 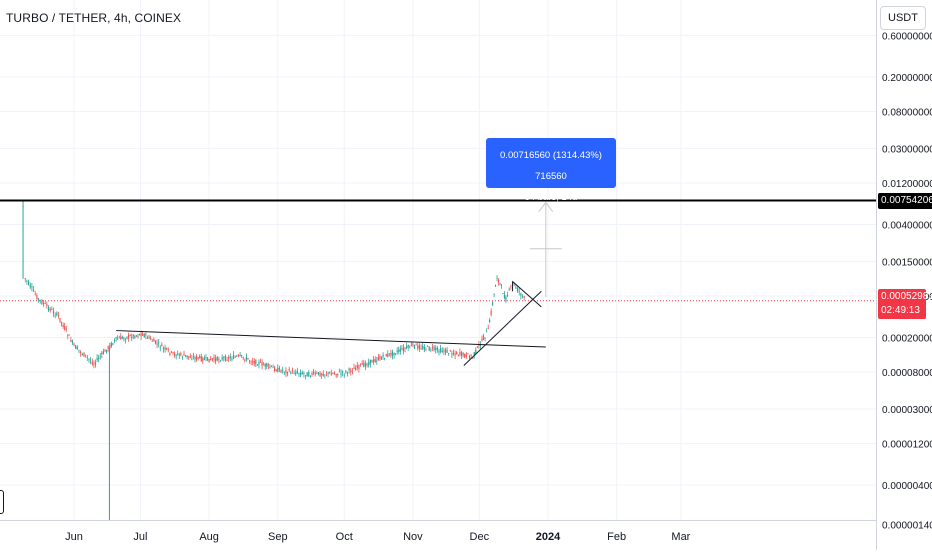 What do you see at coordinates (438, 535) in the screenshot?
I see `time-scale: Jun Jul Aug Sep Oct Nov Dec 2024 Feb Mar` at bounding box center [438, 535].